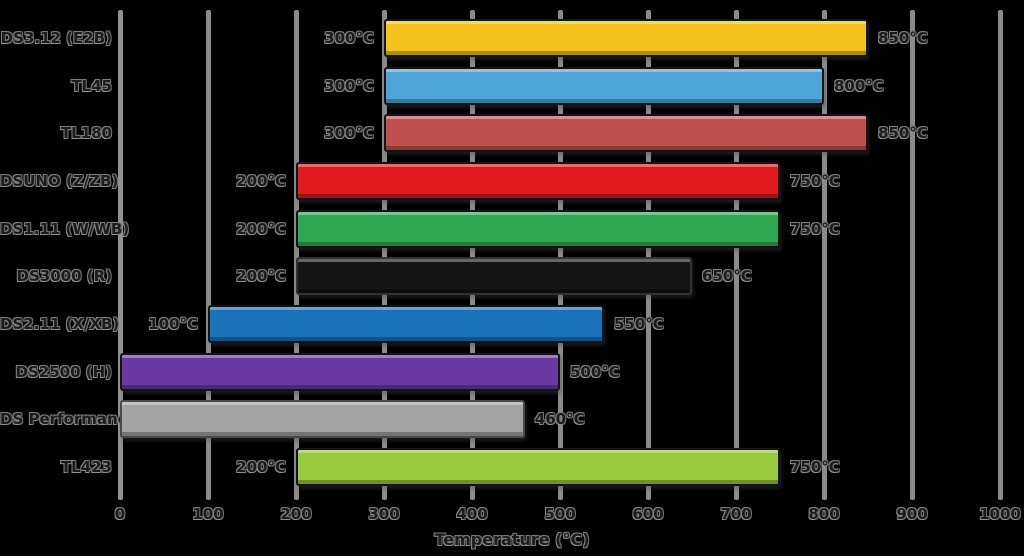  I want to click on min-value-label: 100°C, so click(173, 324).